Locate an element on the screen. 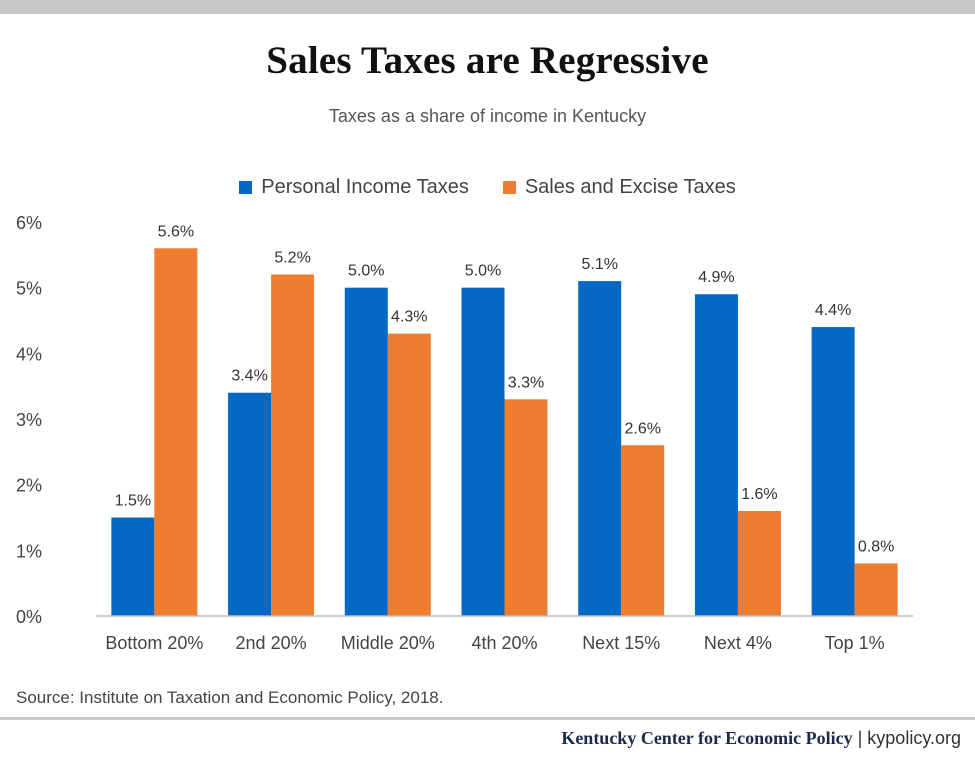 The image size is (975, 769). legend-label-personal-income: Personal Income Taxes is located at coordinates (365, 187).